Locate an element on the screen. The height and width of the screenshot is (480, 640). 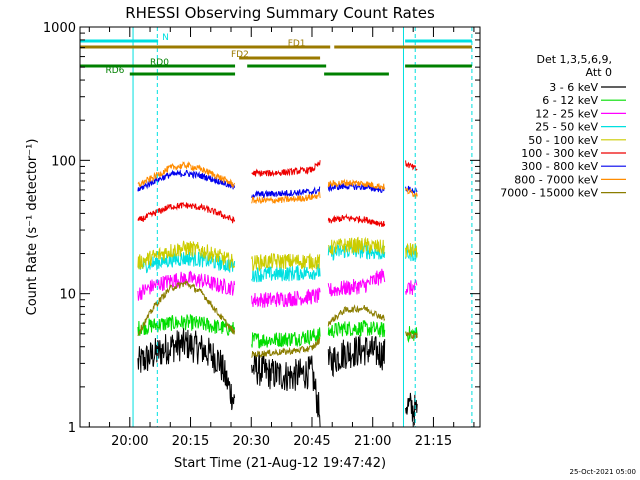
state-label-RD0: RD0 is located at coordinates (159, 63).